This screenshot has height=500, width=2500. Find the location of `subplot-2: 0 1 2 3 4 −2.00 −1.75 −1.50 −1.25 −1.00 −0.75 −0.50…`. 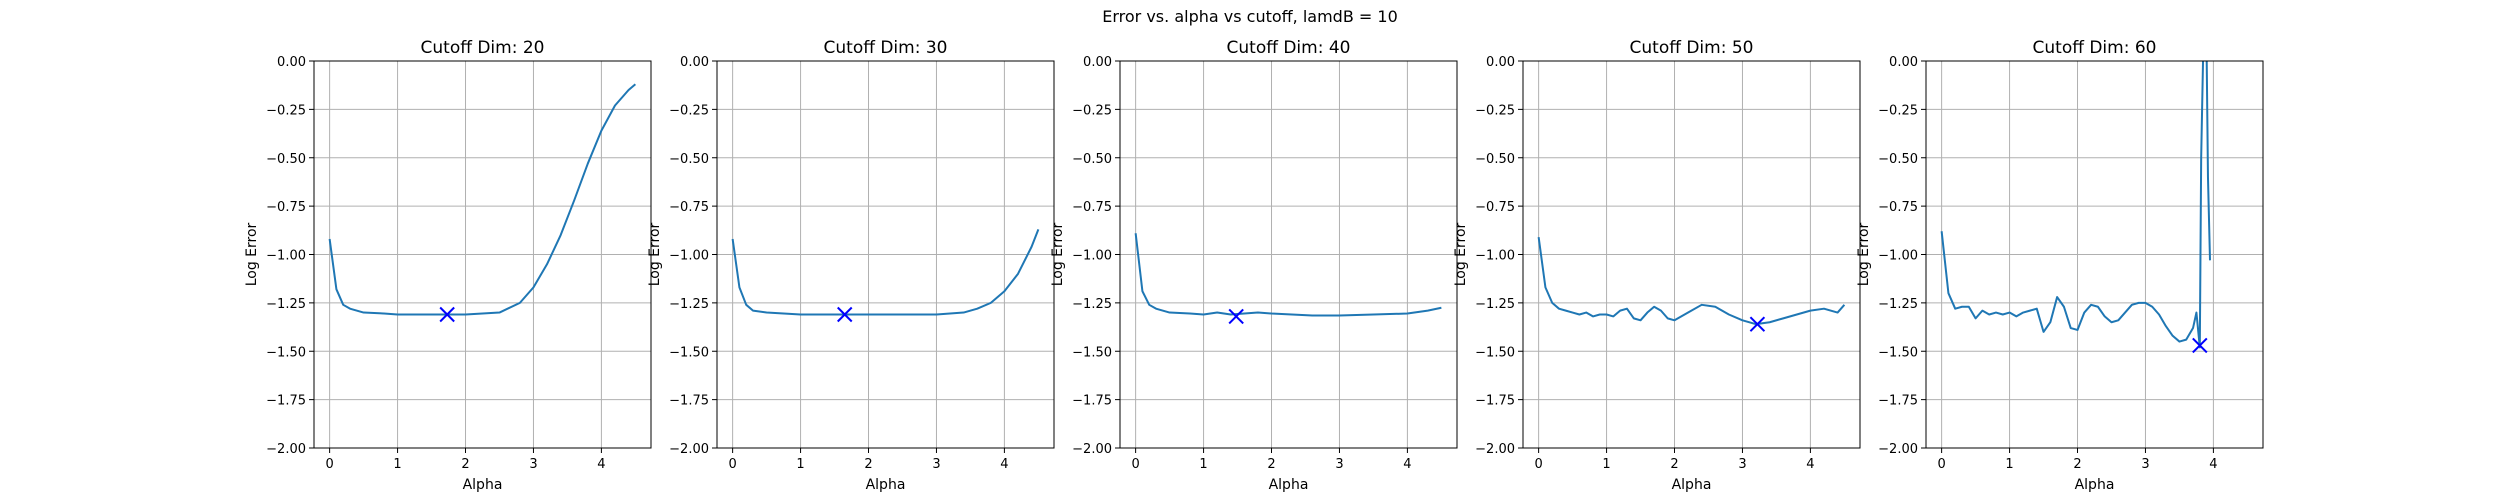

subplot-2: 0 1 2 3 4 −2.00 −1.75 −1.50 −1.25 −1.00 −0.75 −0.50… is located at coordinates (851, 265).